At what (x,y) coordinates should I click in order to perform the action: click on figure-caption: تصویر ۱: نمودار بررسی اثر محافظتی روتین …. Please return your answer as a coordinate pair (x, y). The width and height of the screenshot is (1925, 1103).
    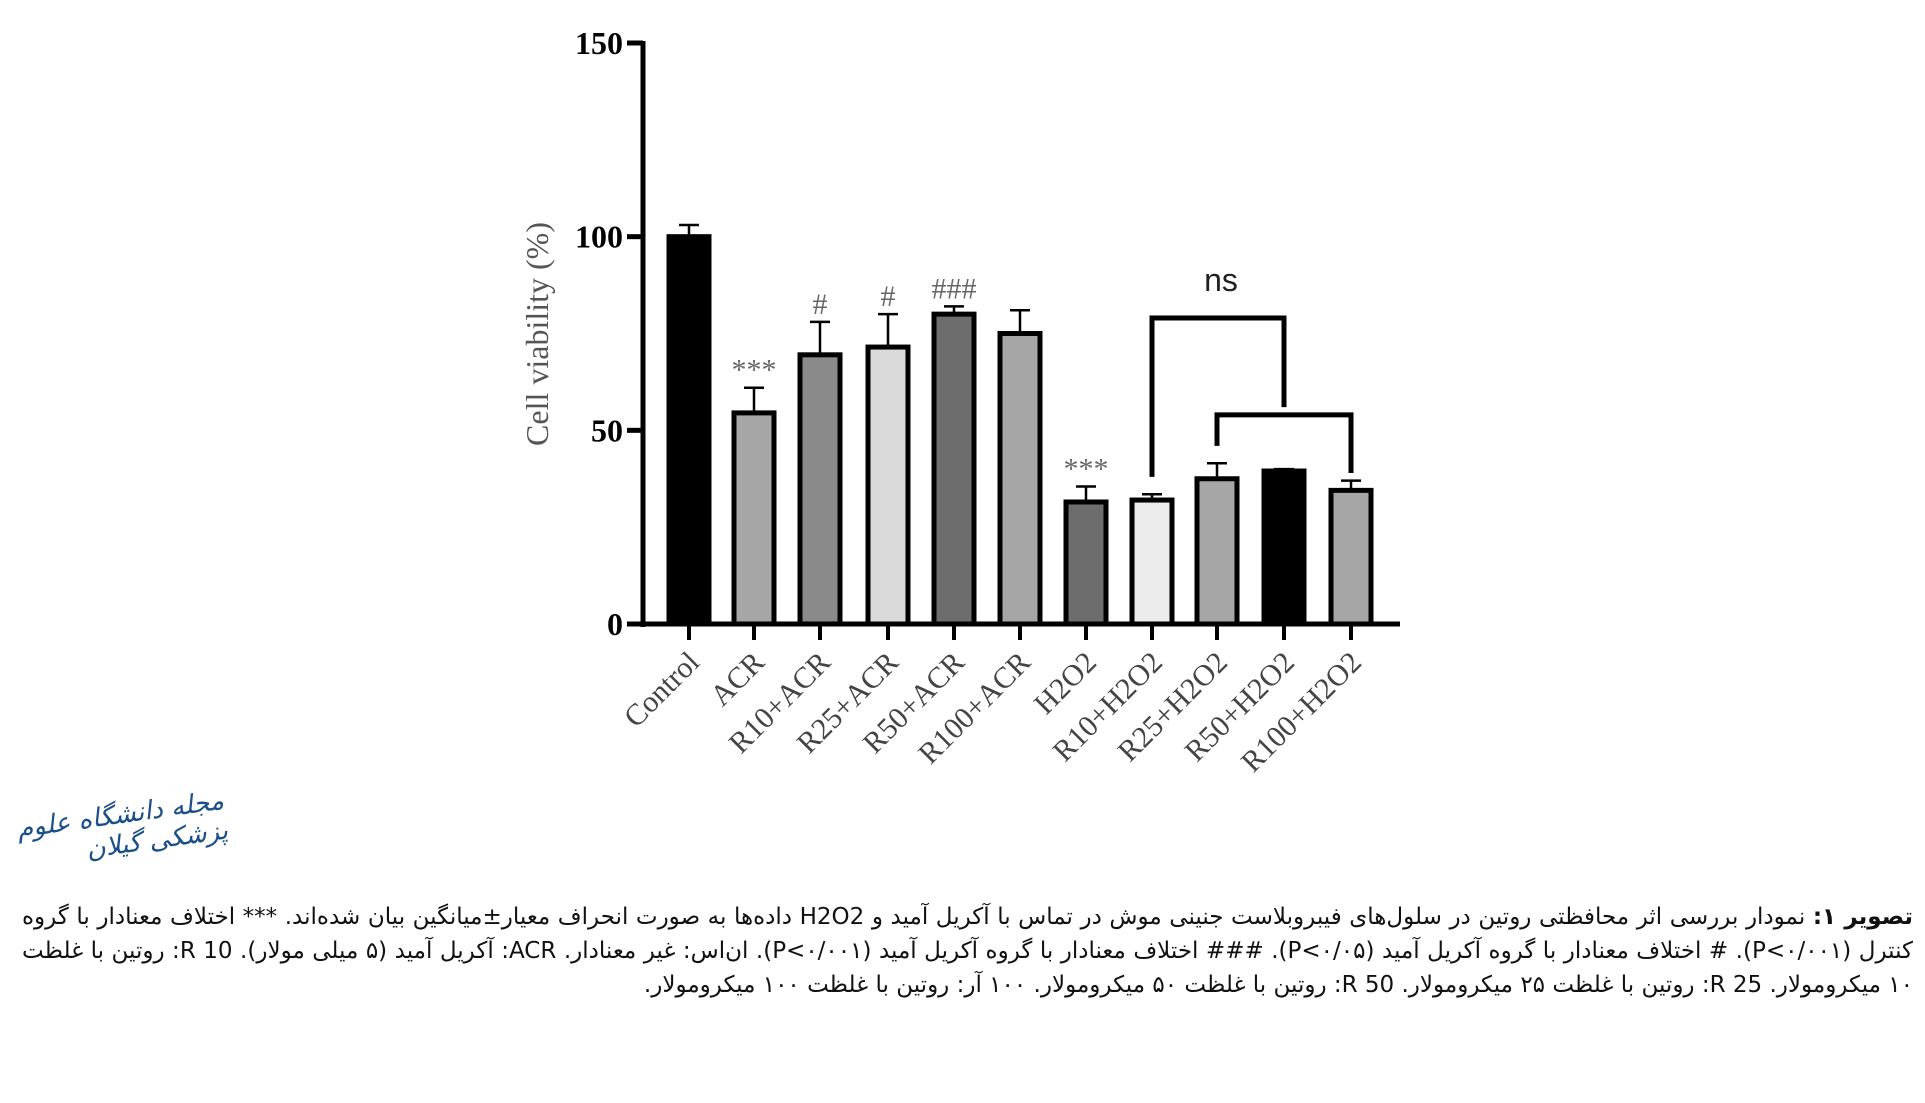
    Looking at the image, I should click on (967, 951).